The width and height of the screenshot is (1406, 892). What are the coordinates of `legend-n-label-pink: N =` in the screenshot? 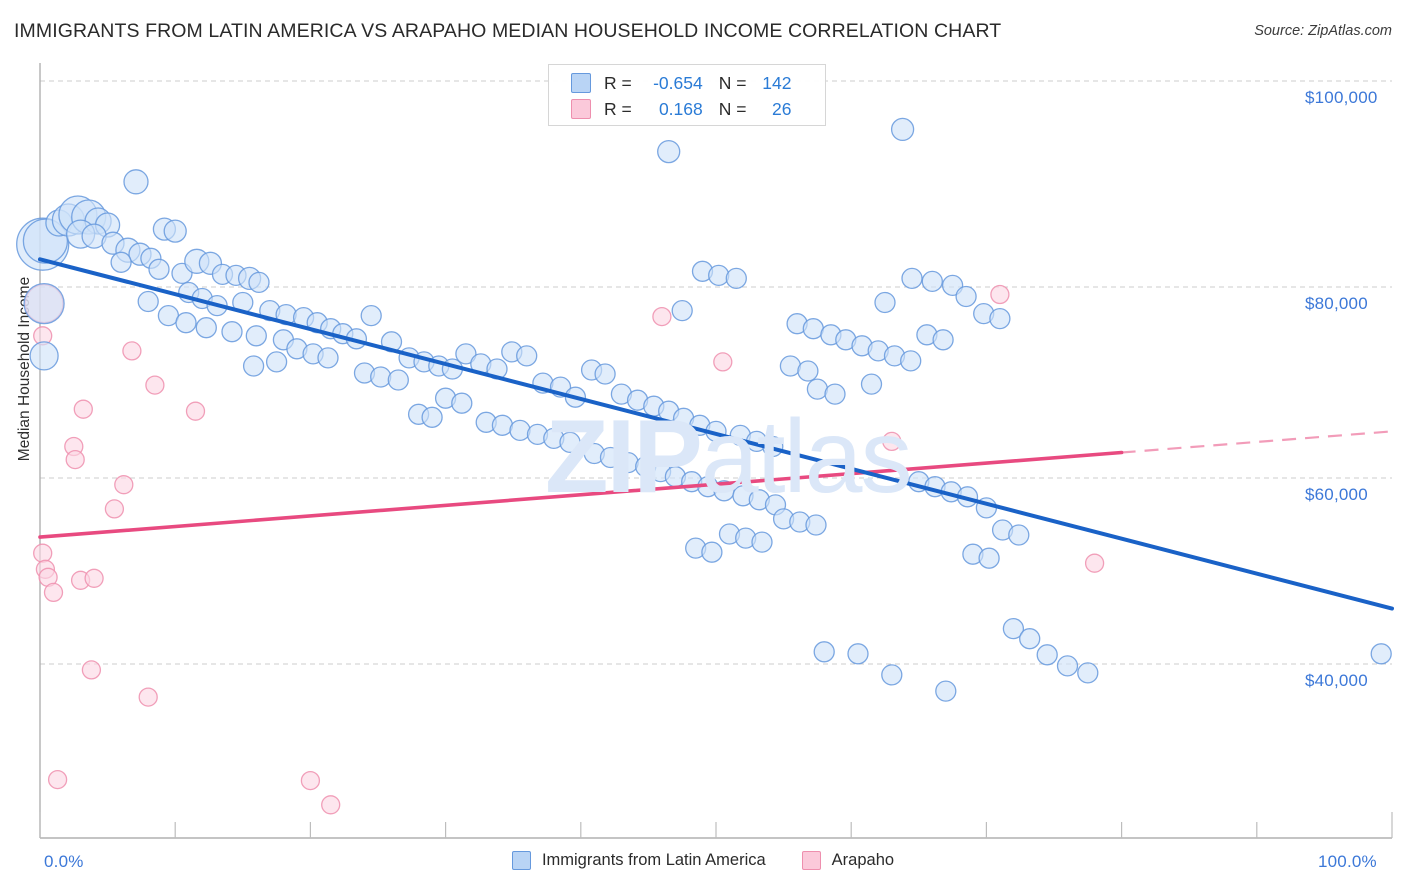 It's located at (732, 108).